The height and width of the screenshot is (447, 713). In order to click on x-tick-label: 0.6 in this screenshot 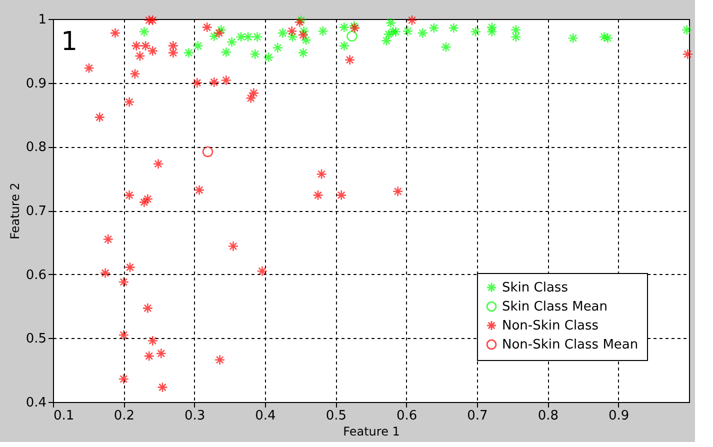, I will do `click(407, 416)`.